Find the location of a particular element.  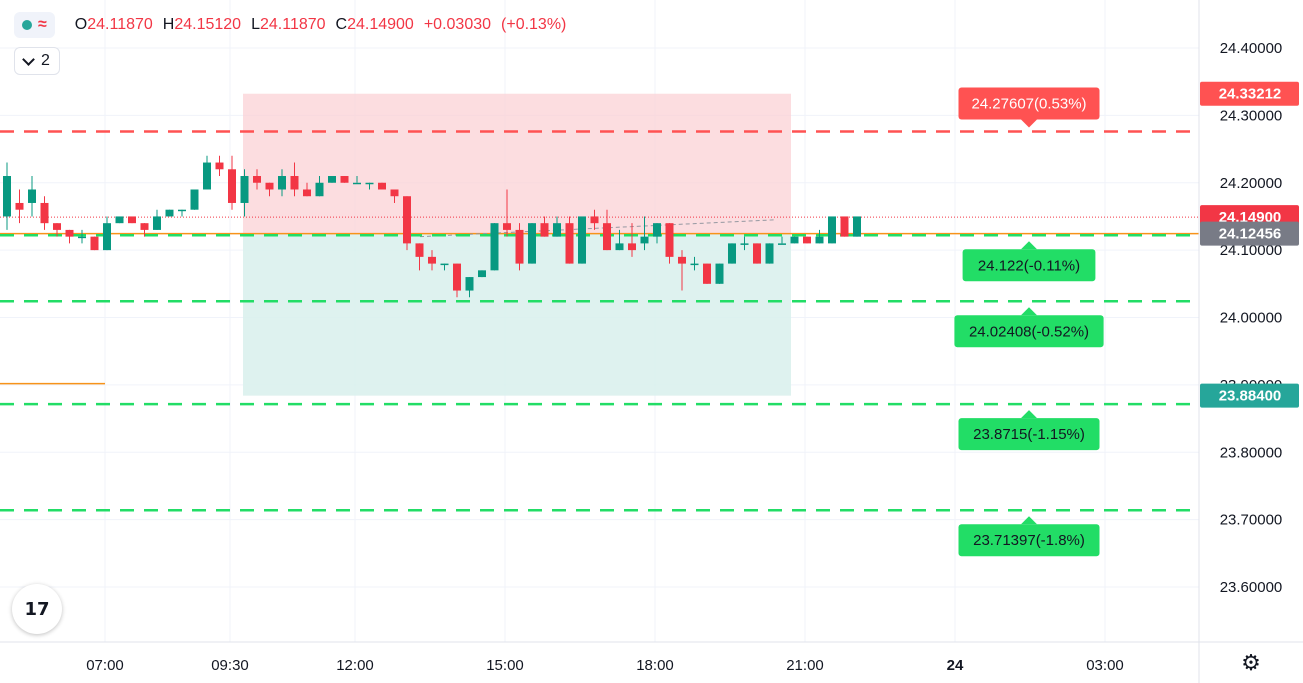

projection-line is located at coordinates (597, 228).